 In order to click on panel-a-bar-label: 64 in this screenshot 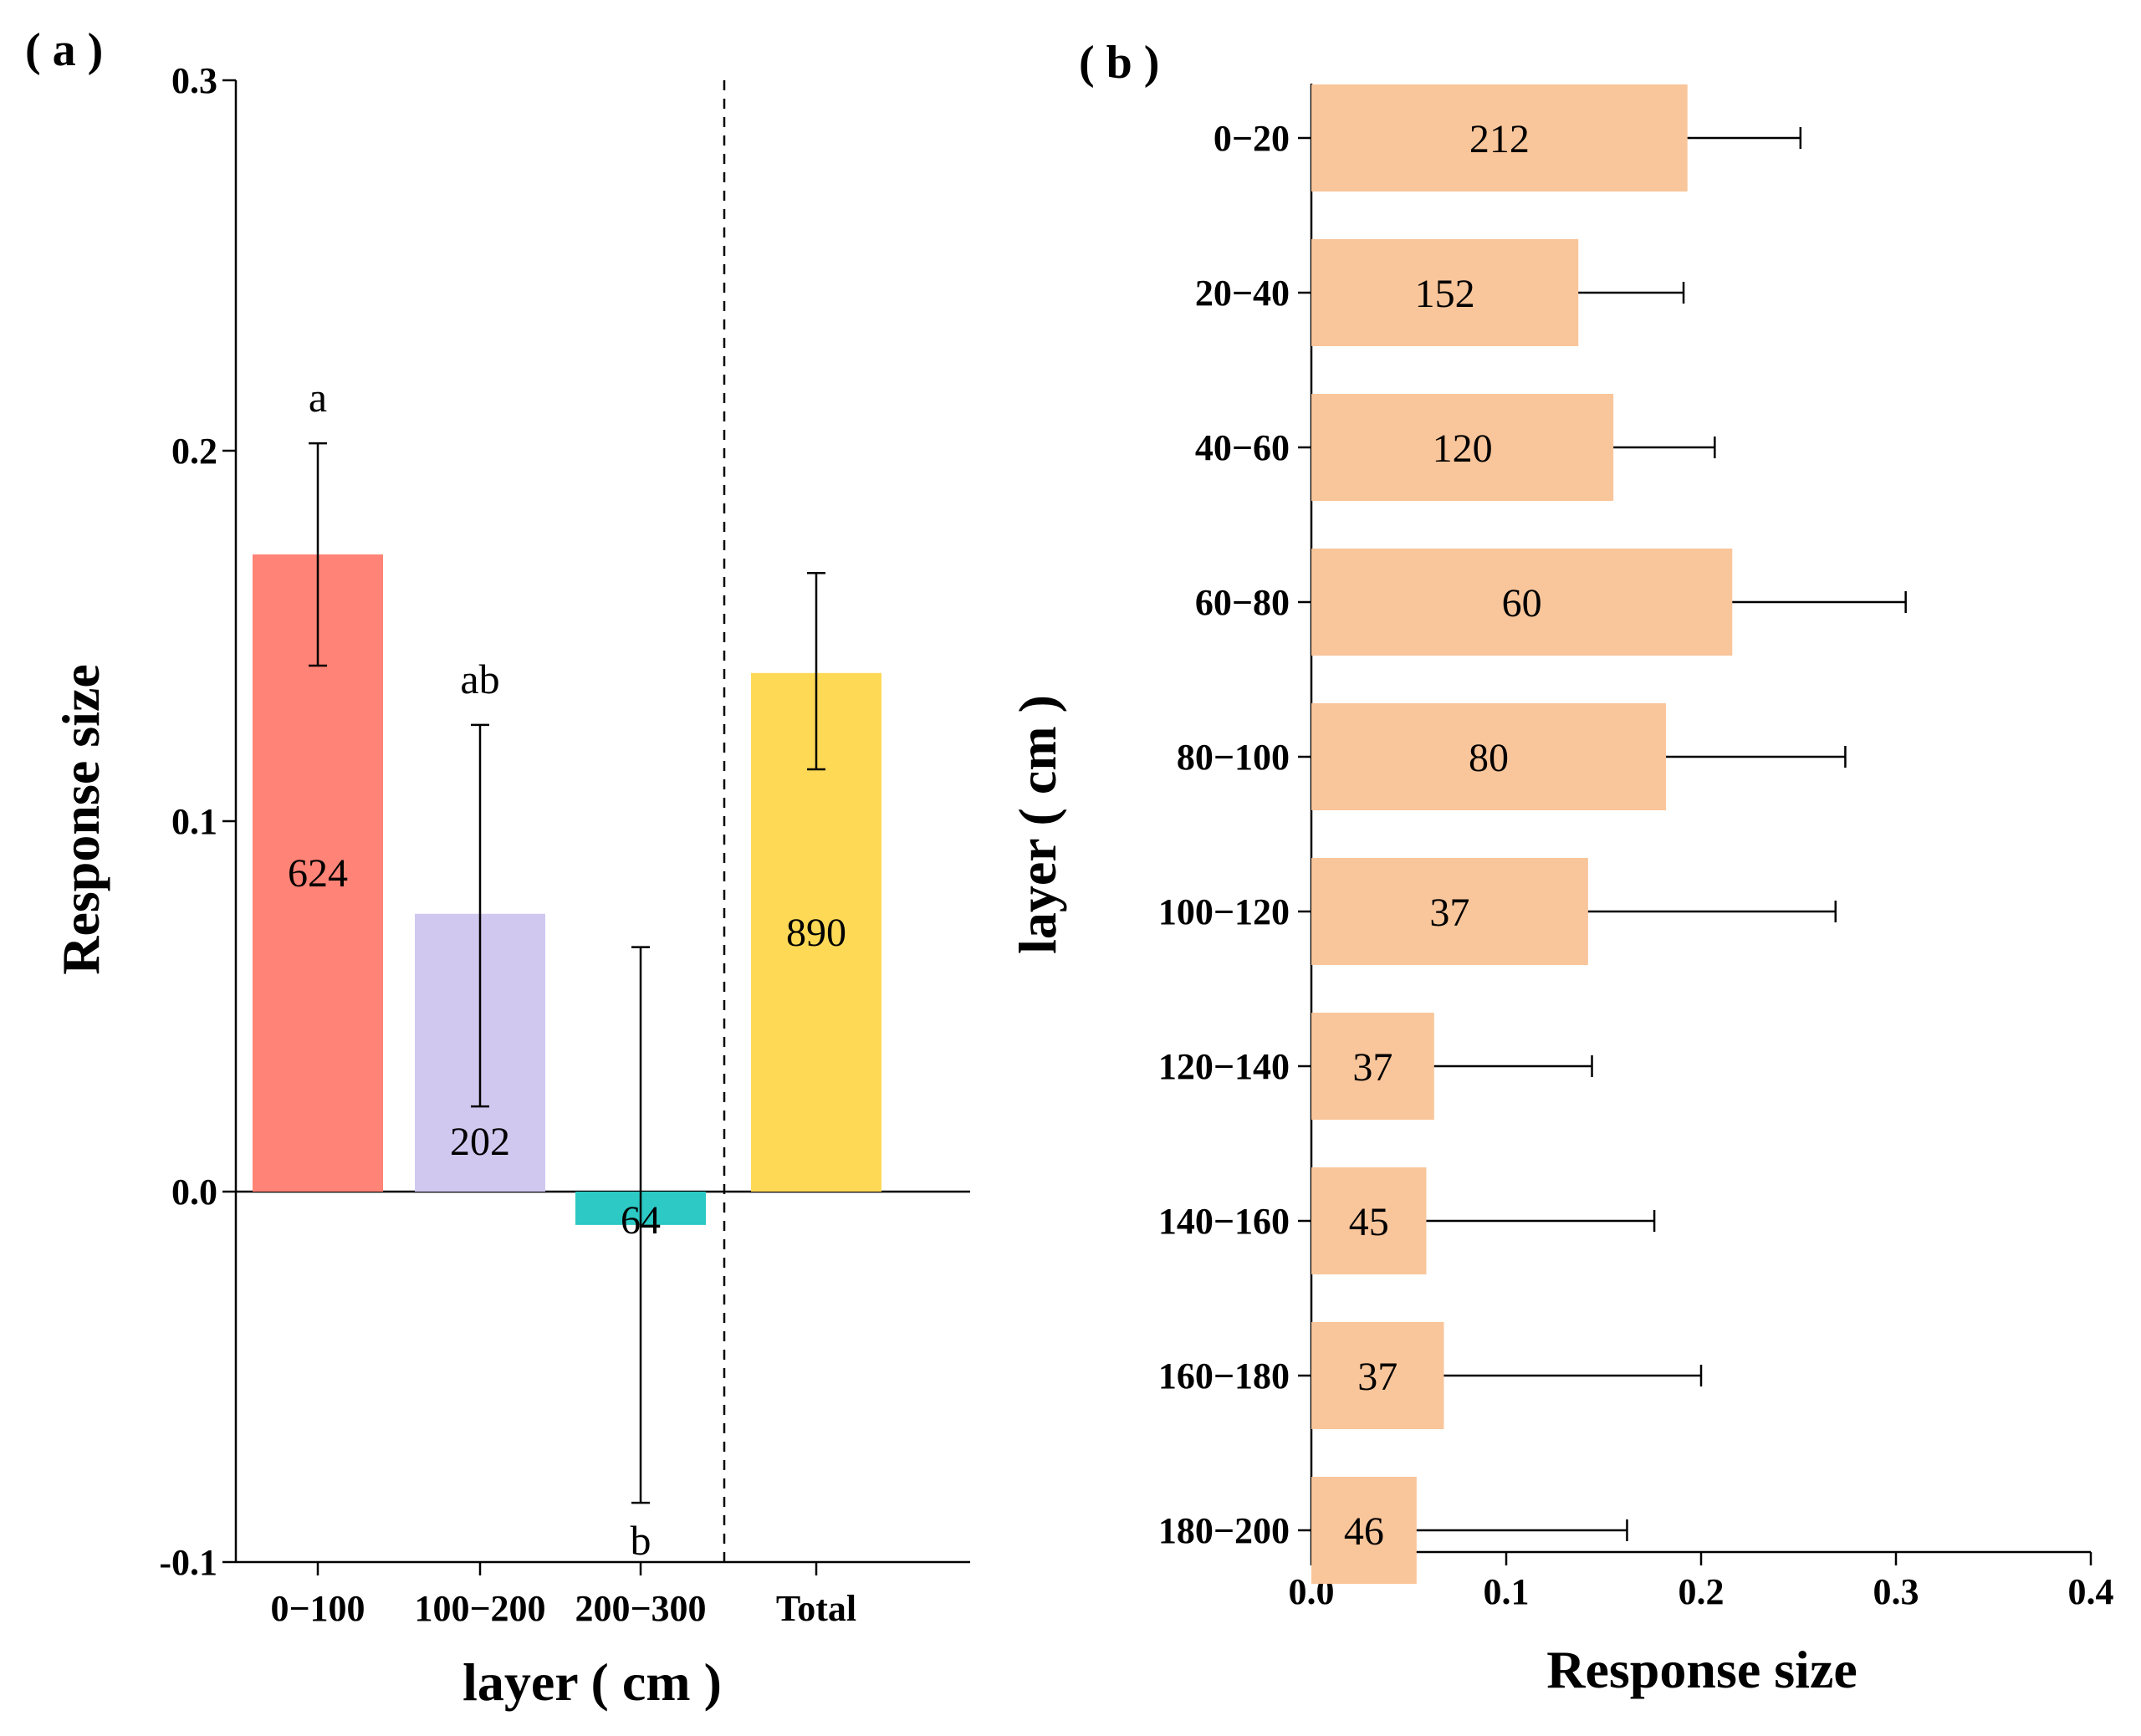, I will do `click(641, 1220)`.